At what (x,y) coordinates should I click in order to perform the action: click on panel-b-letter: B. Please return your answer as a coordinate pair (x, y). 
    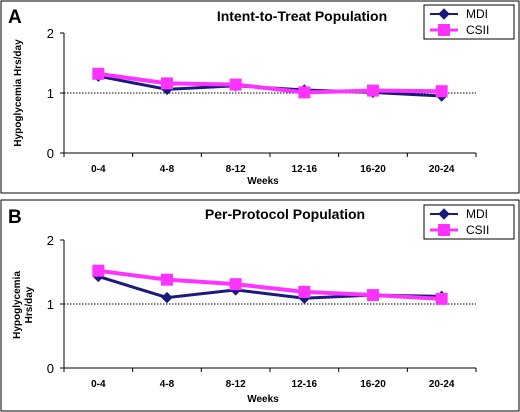
    Looking at the image, I should click on (15, 217).